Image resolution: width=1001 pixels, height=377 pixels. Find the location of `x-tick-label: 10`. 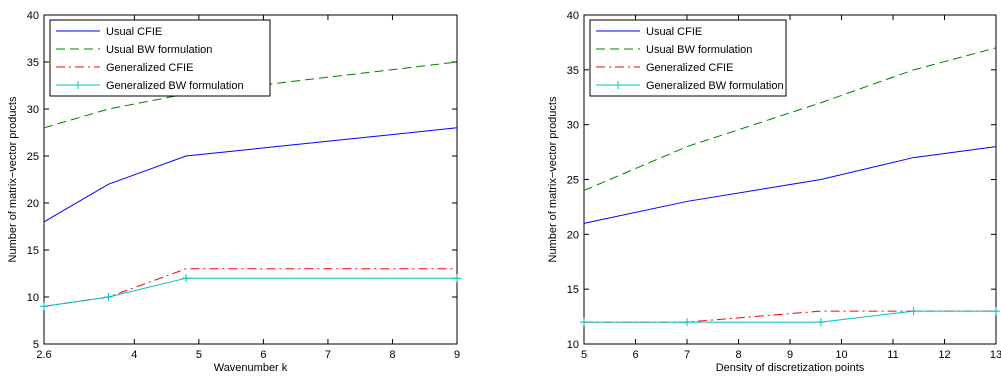

x-tick-label: 10 is located at coordinates (841, 355).